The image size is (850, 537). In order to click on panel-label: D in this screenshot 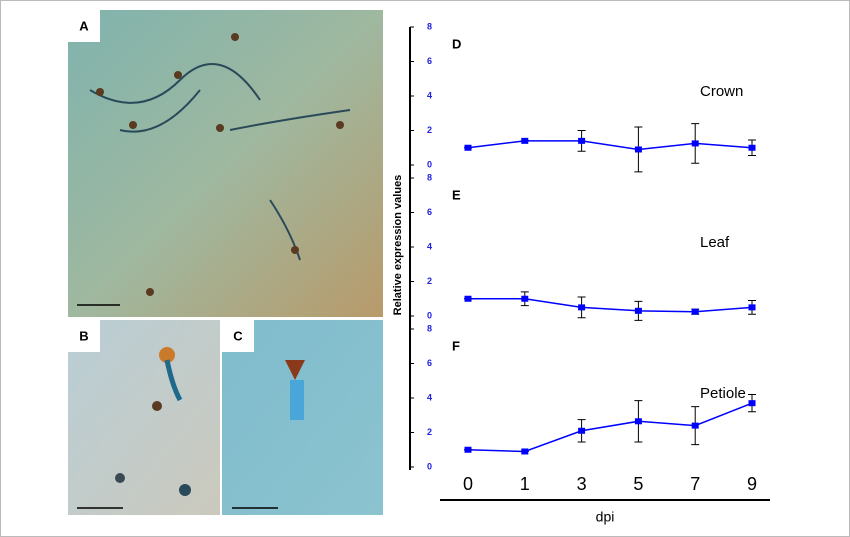, I will do `click(456, 43)`.